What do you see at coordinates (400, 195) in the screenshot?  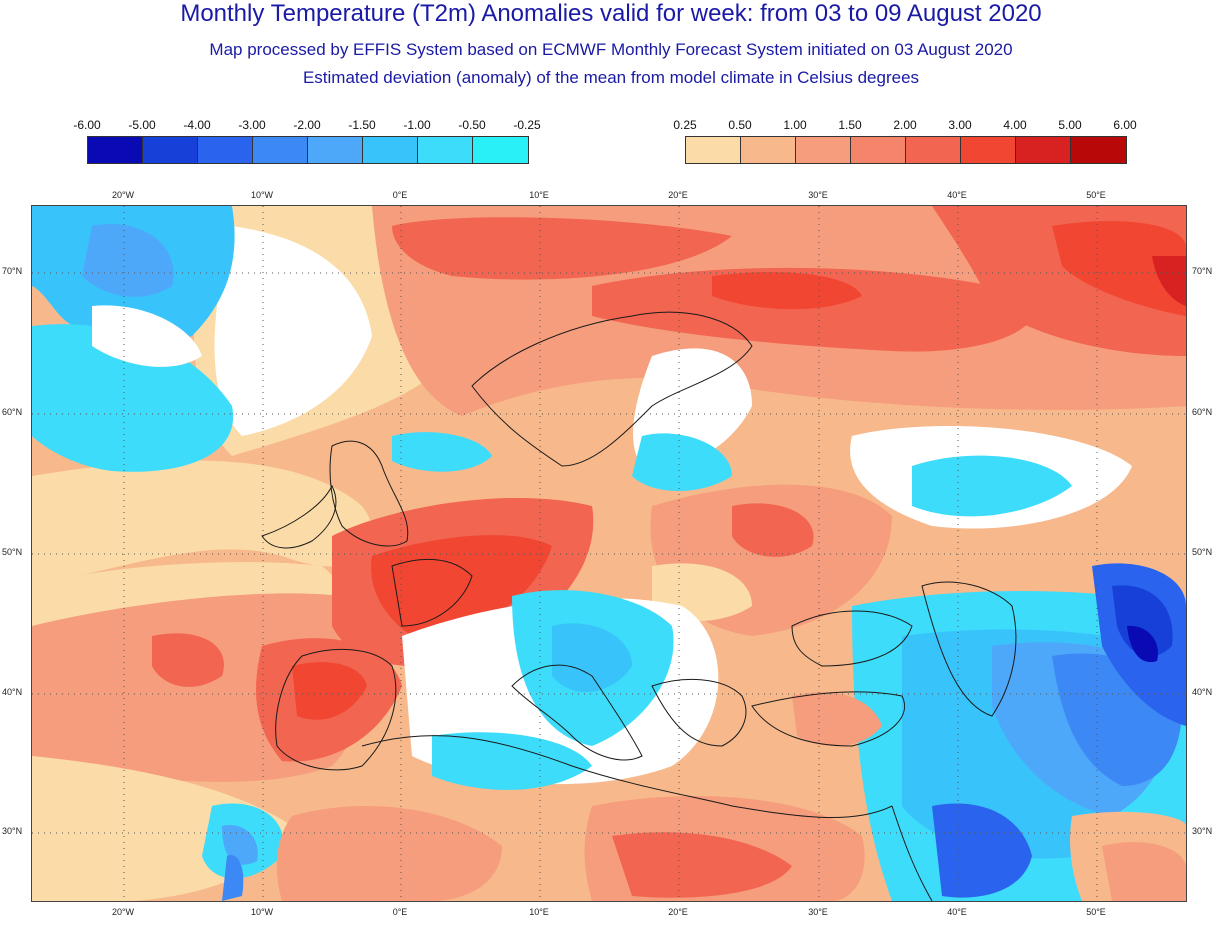 I see `longitude-label-top: 0°E` at bounding box center [400, 195].